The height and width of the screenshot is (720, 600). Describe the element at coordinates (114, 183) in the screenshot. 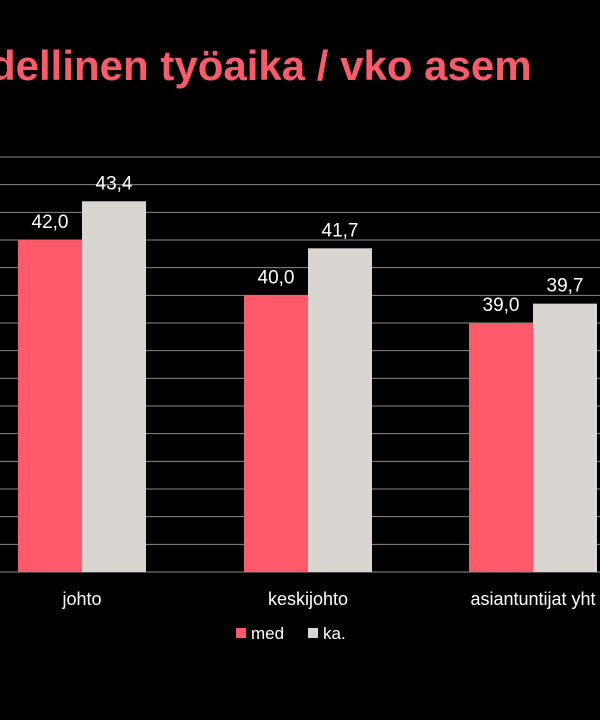

I see `data-label: 43,4` at that location.